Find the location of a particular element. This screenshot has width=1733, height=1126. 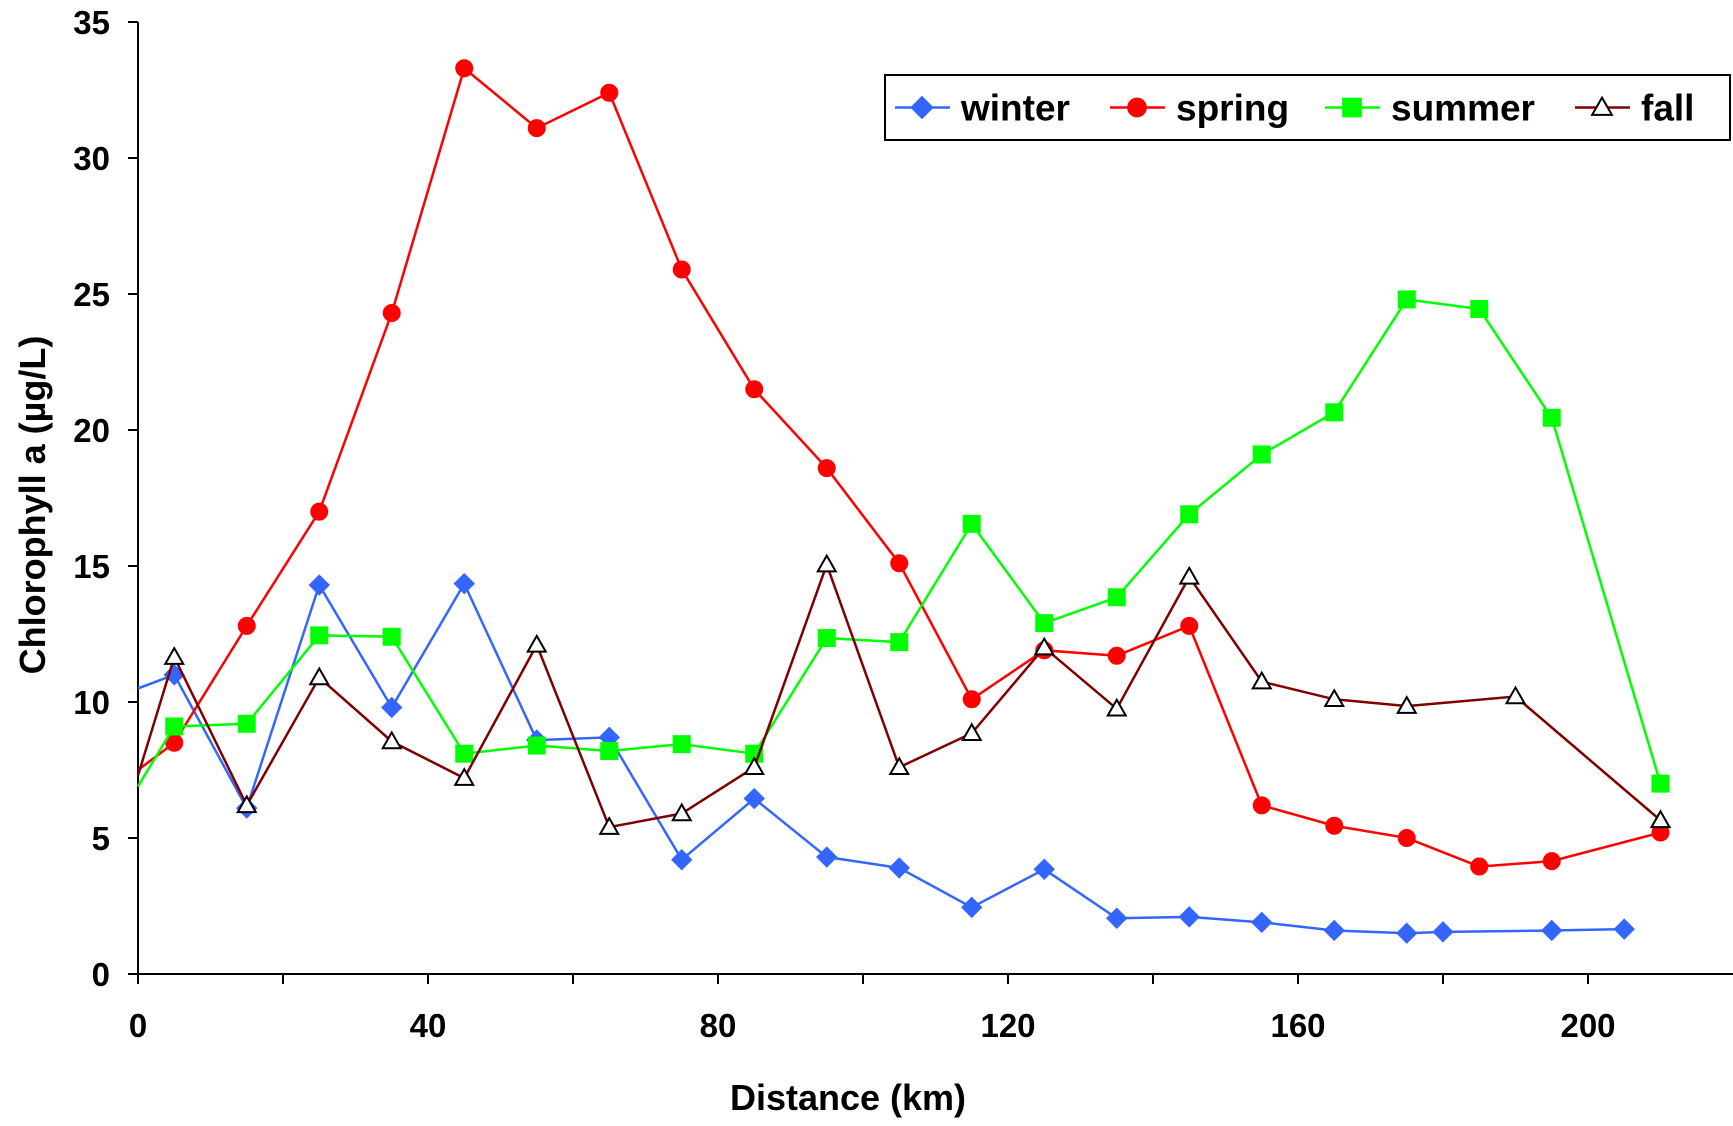

y-tick-label: 5 is located at coordinates (101, 838).